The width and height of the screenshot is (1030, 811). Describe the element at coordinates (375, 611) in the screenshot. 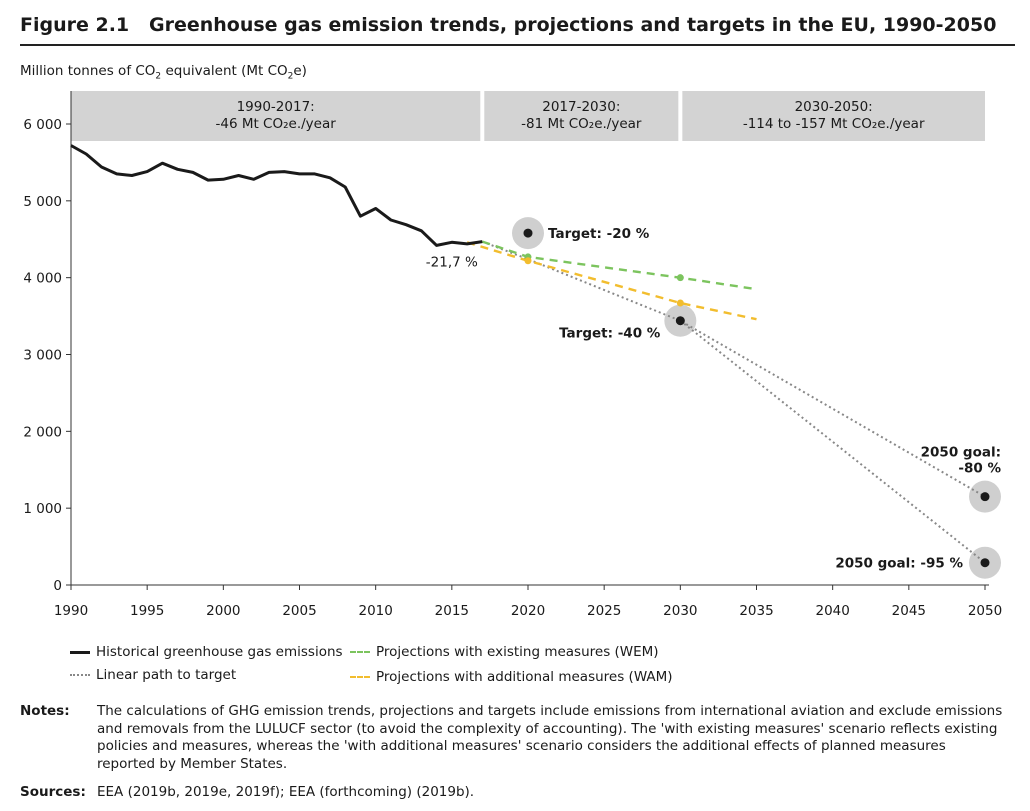

I see `x-tick-label: 2010` at that location.